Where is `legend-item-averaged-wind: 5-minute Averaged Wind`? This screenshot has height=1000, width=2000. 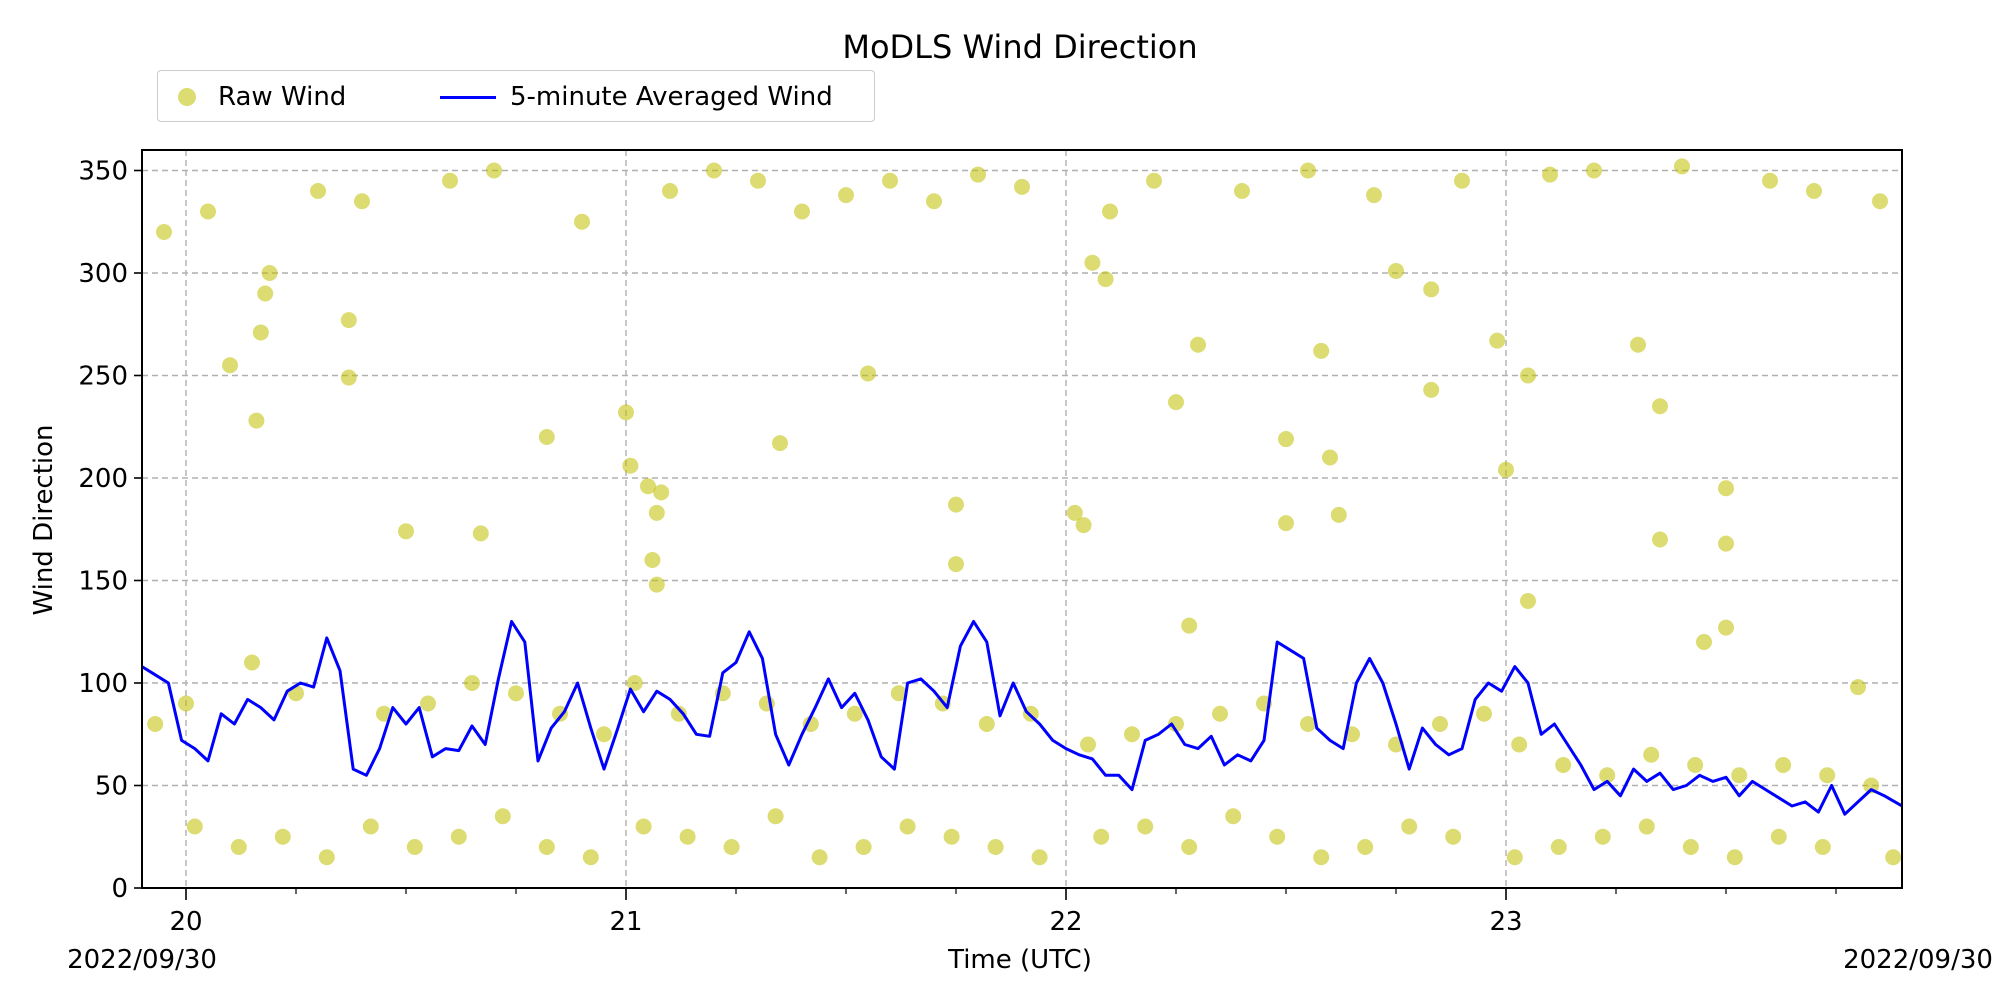 legend-item-averaged-wind: 5-minute Averaged Wind is located at coordinates (636, 97).